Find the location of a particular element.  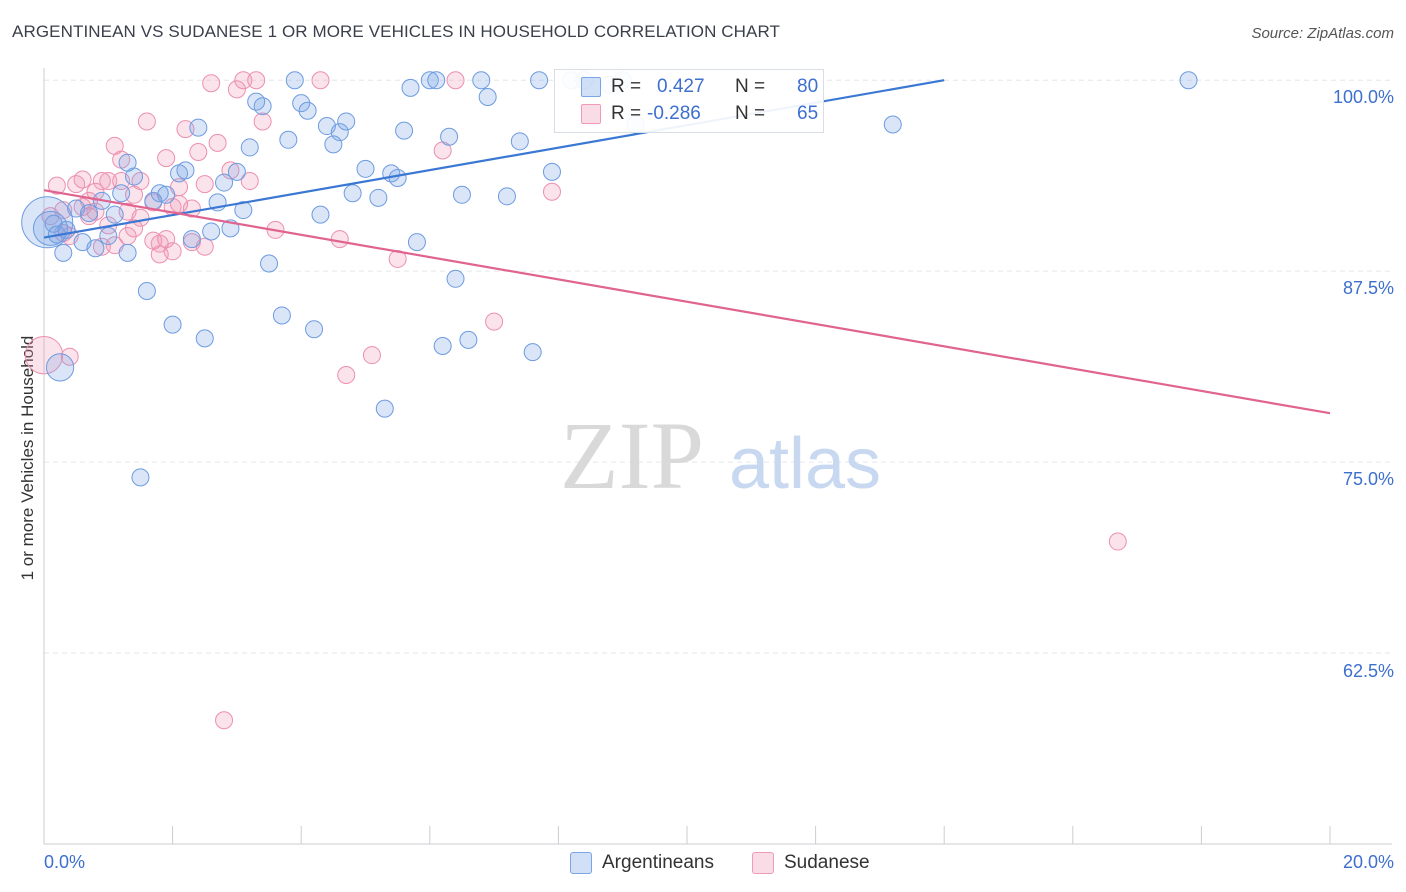

y-tick-75: 75.0% is located at coordinates (1368, 479).